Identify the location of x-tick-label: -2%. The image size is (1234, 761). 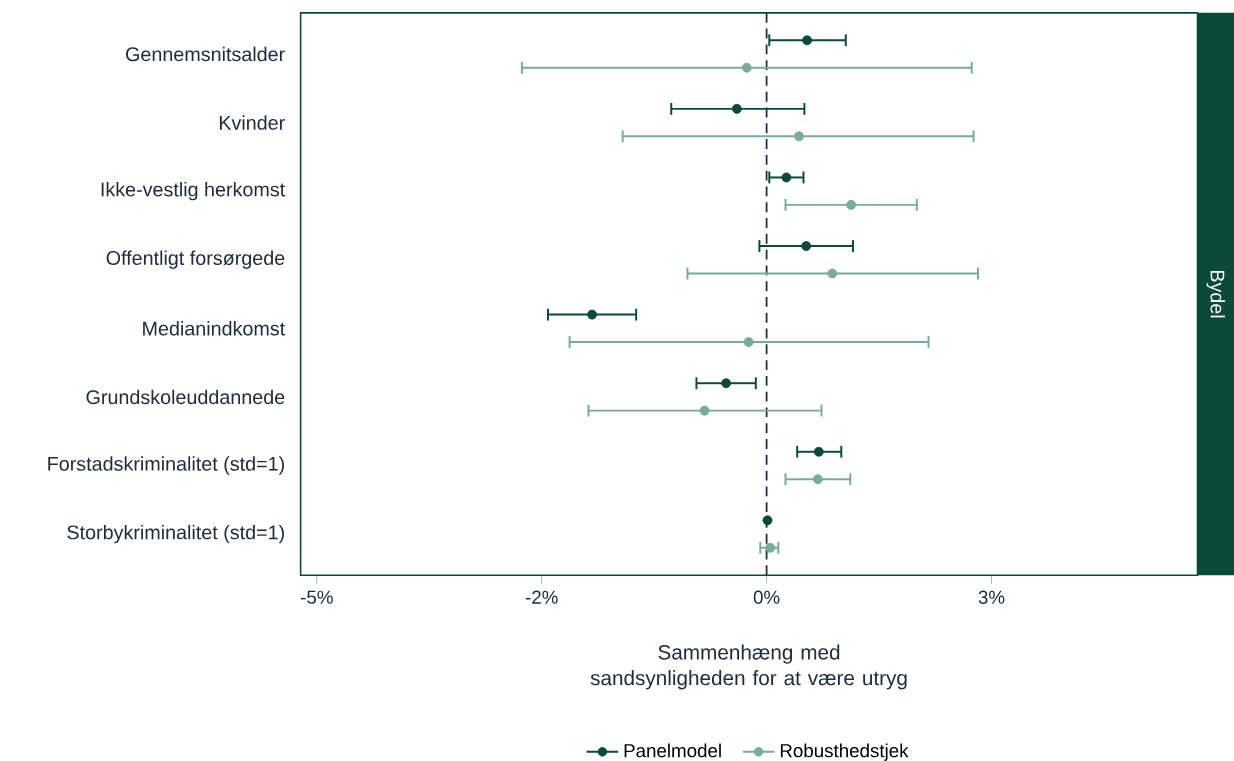
(541, 597).